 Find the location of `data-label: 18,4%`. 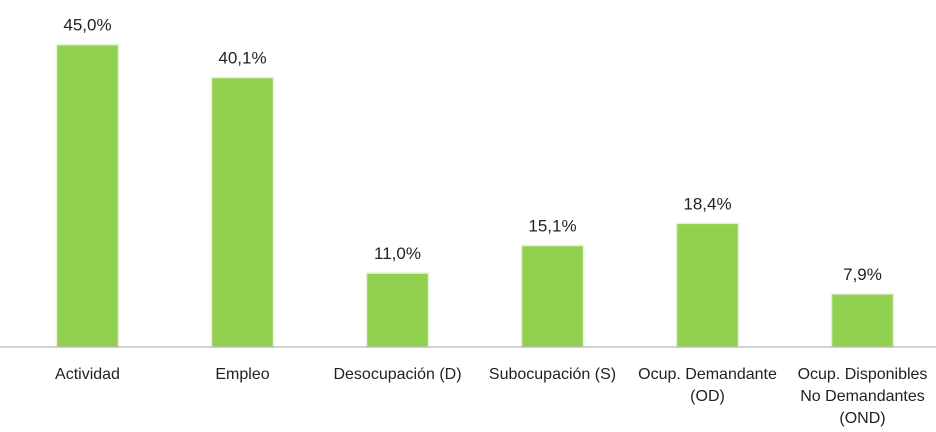

data-label: 18,4% is located at coordinates (707, 203).